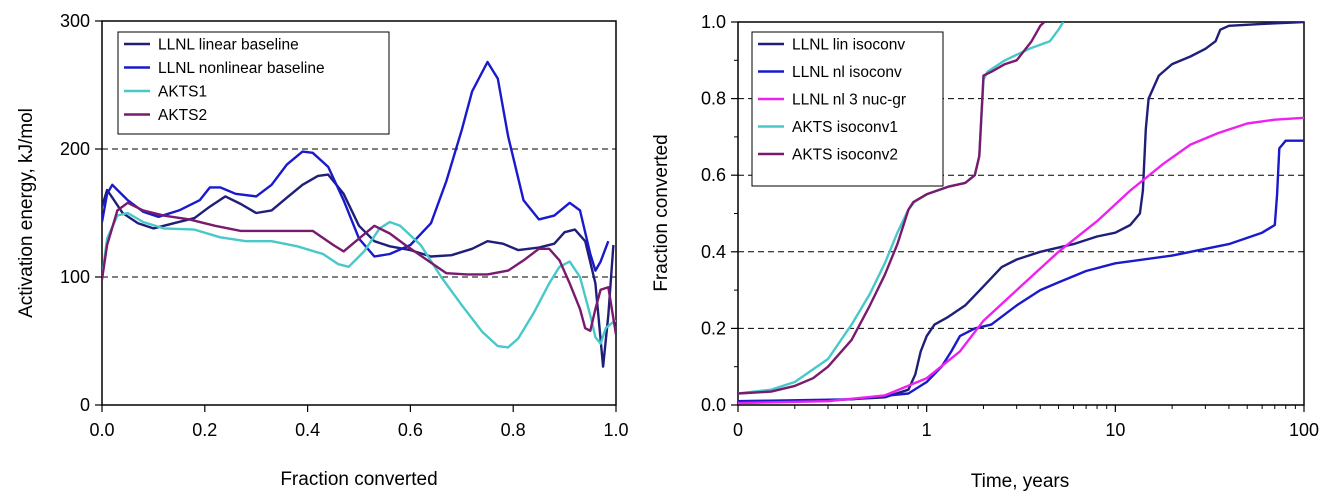  Describe the element at coordinates (1115, 430) in the screenshot. I see `x-tick-label: 10` at that location.